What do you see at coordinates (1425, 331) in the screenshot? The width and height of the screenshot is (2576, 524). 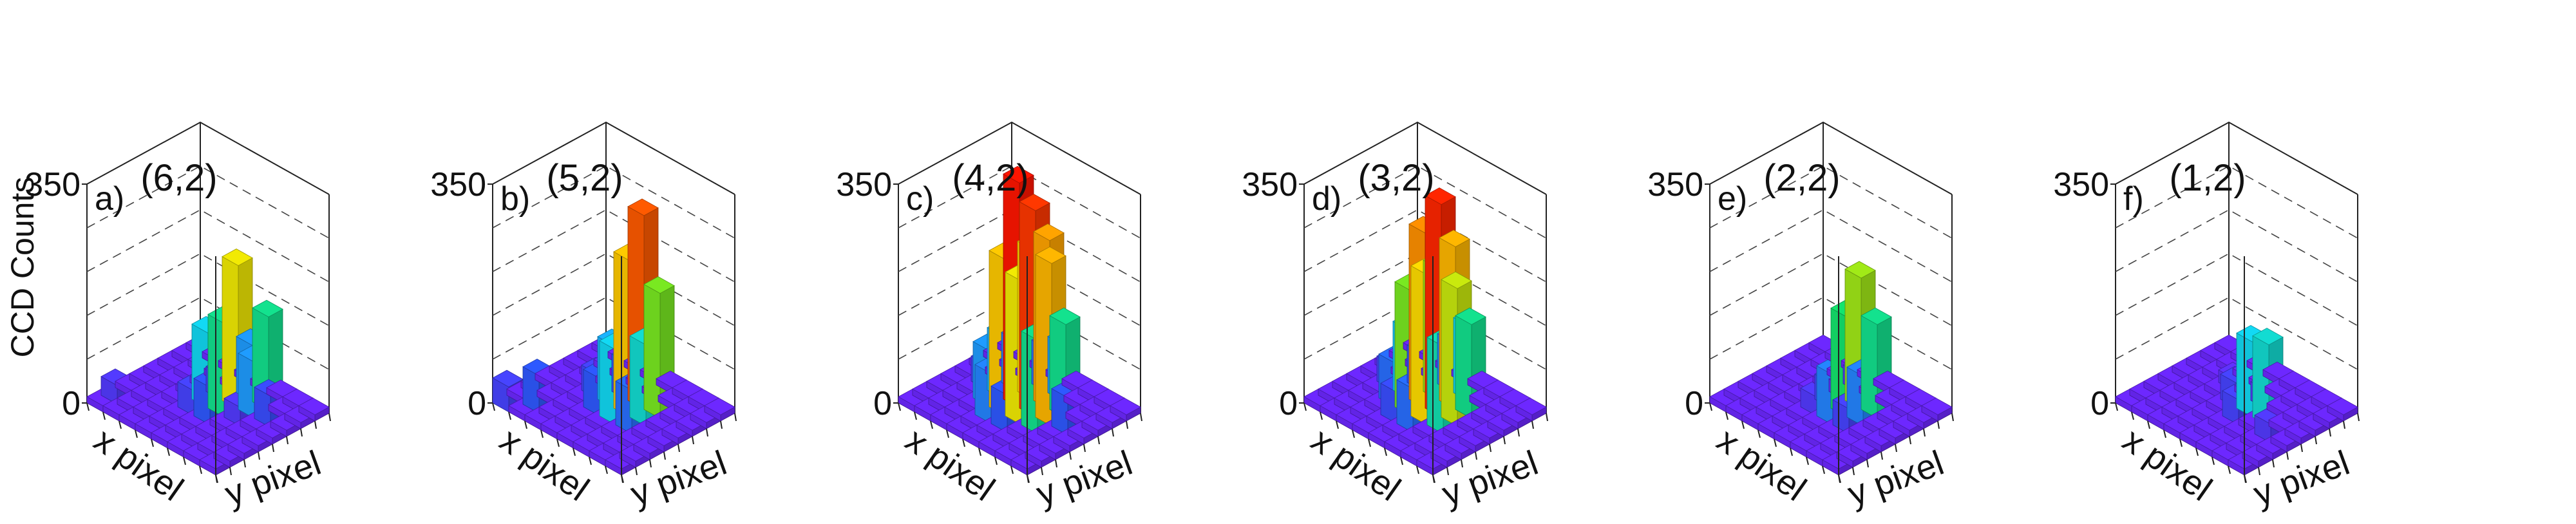 I see `panel-4-bars` at bounding box center [1425, 331].